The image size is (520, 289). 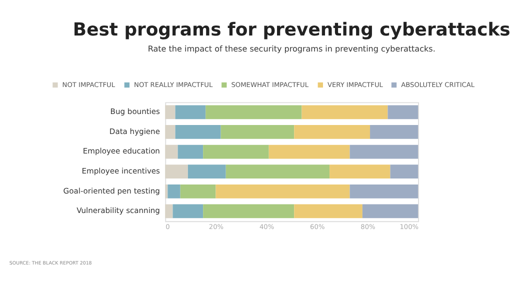 I want to click on y-tick-label: Employee incentives, so click(x=121, y=171).